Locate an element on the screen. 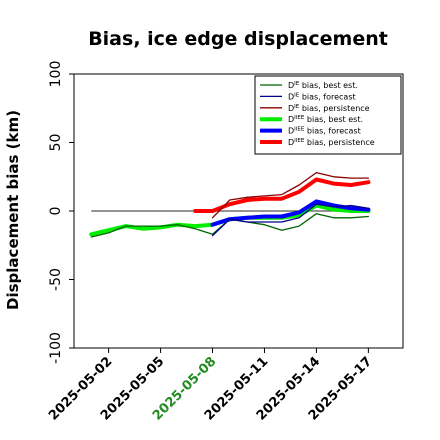 Image resolution: width=440 pixels, height=440 pixels. y-tick-label: -50 is located at coordinates (56, 279).